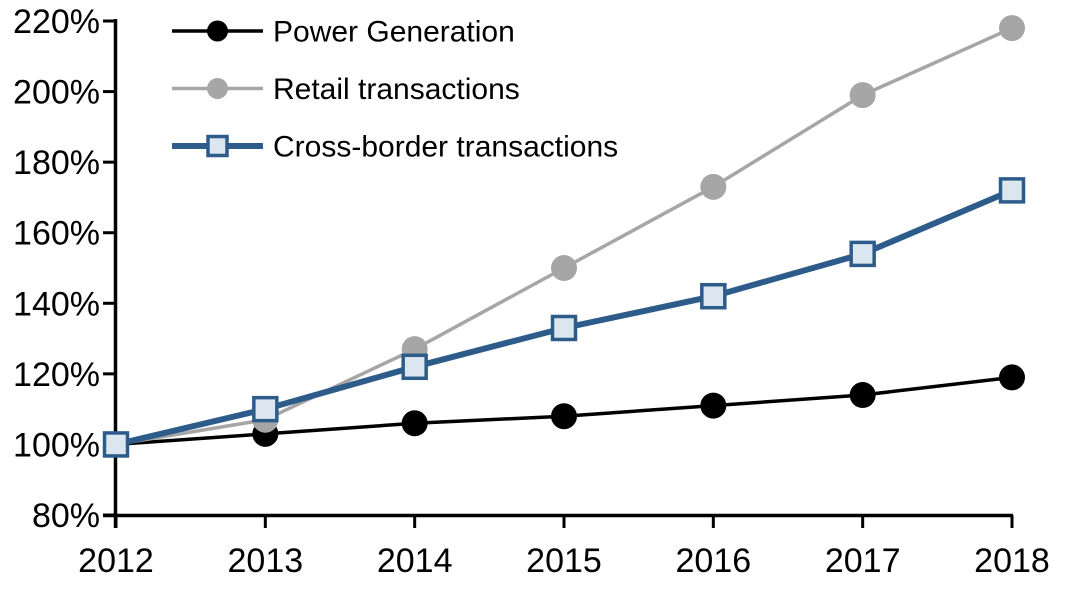 Image resolution: width=1076 pixels, height=590 pixels. I want to click on x-axis-tick-label: 2015, so click(564, 561).